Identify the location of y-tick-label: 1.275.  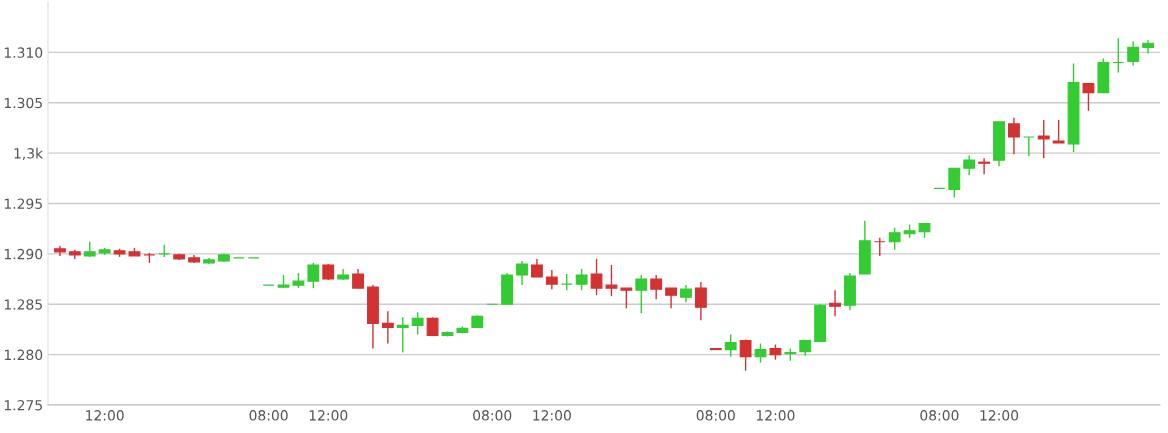
(23, 405).